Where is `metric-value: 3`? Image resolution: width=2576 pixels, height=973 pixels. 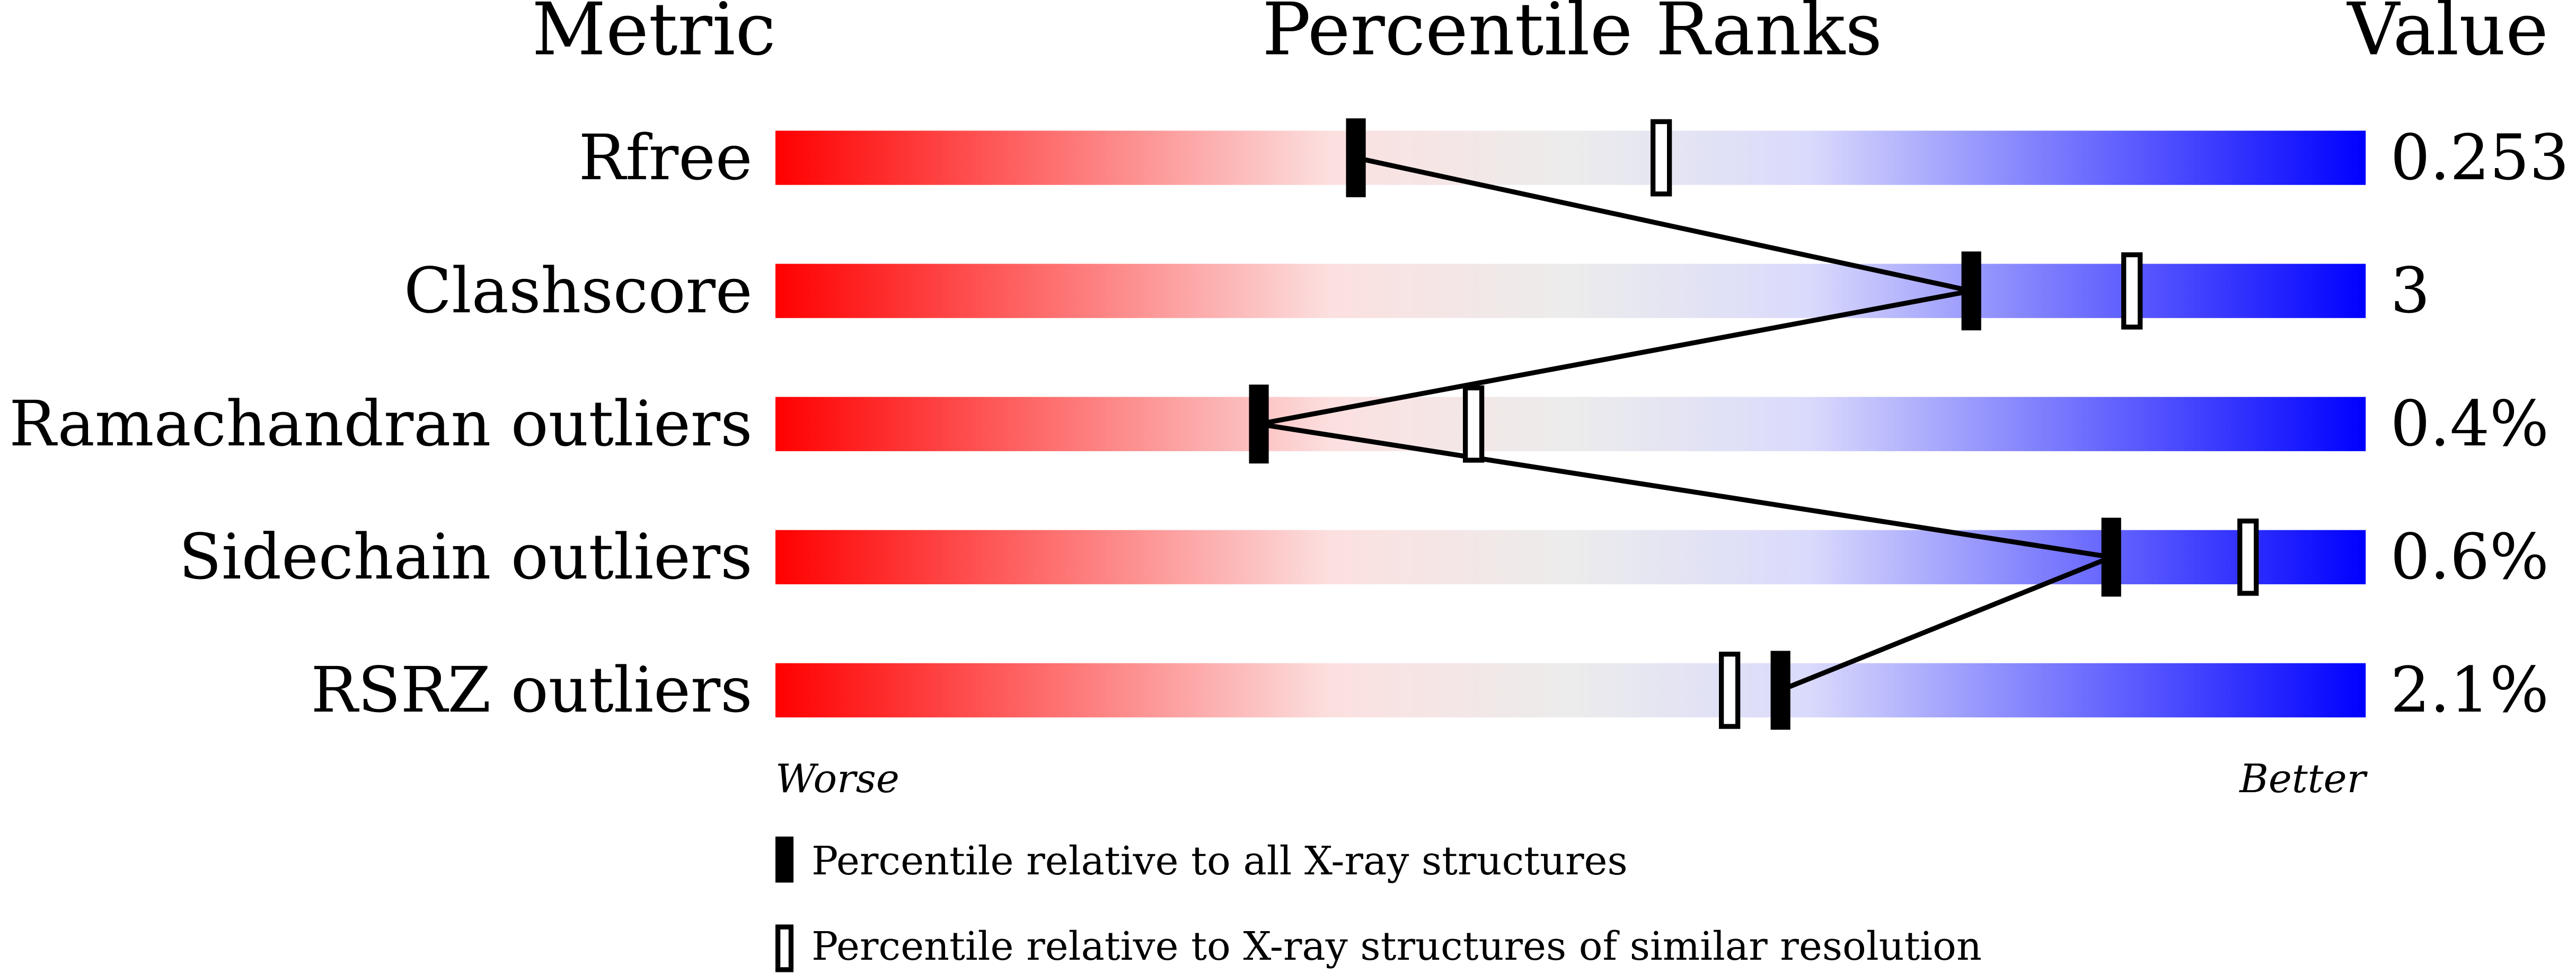 metric-value: 3 is located at coordinates (2410, 291).